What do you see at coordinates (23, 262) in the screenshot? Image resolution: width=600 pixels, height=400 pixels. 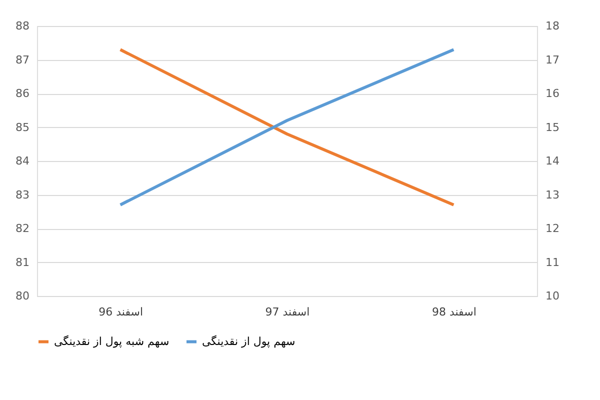 I see `y-tick-label: 81` at bounding box center [23, 262].